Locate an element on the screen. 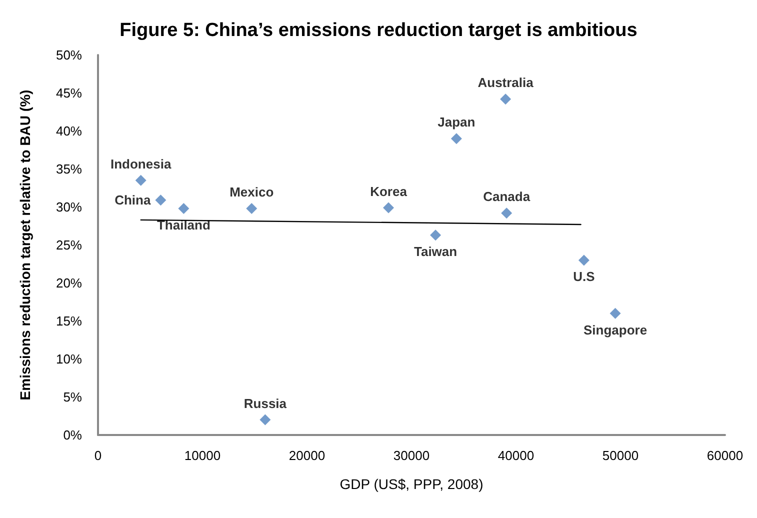 This screenshot has width=757, height=518. annotation: China is located at coordinates (133, 200).